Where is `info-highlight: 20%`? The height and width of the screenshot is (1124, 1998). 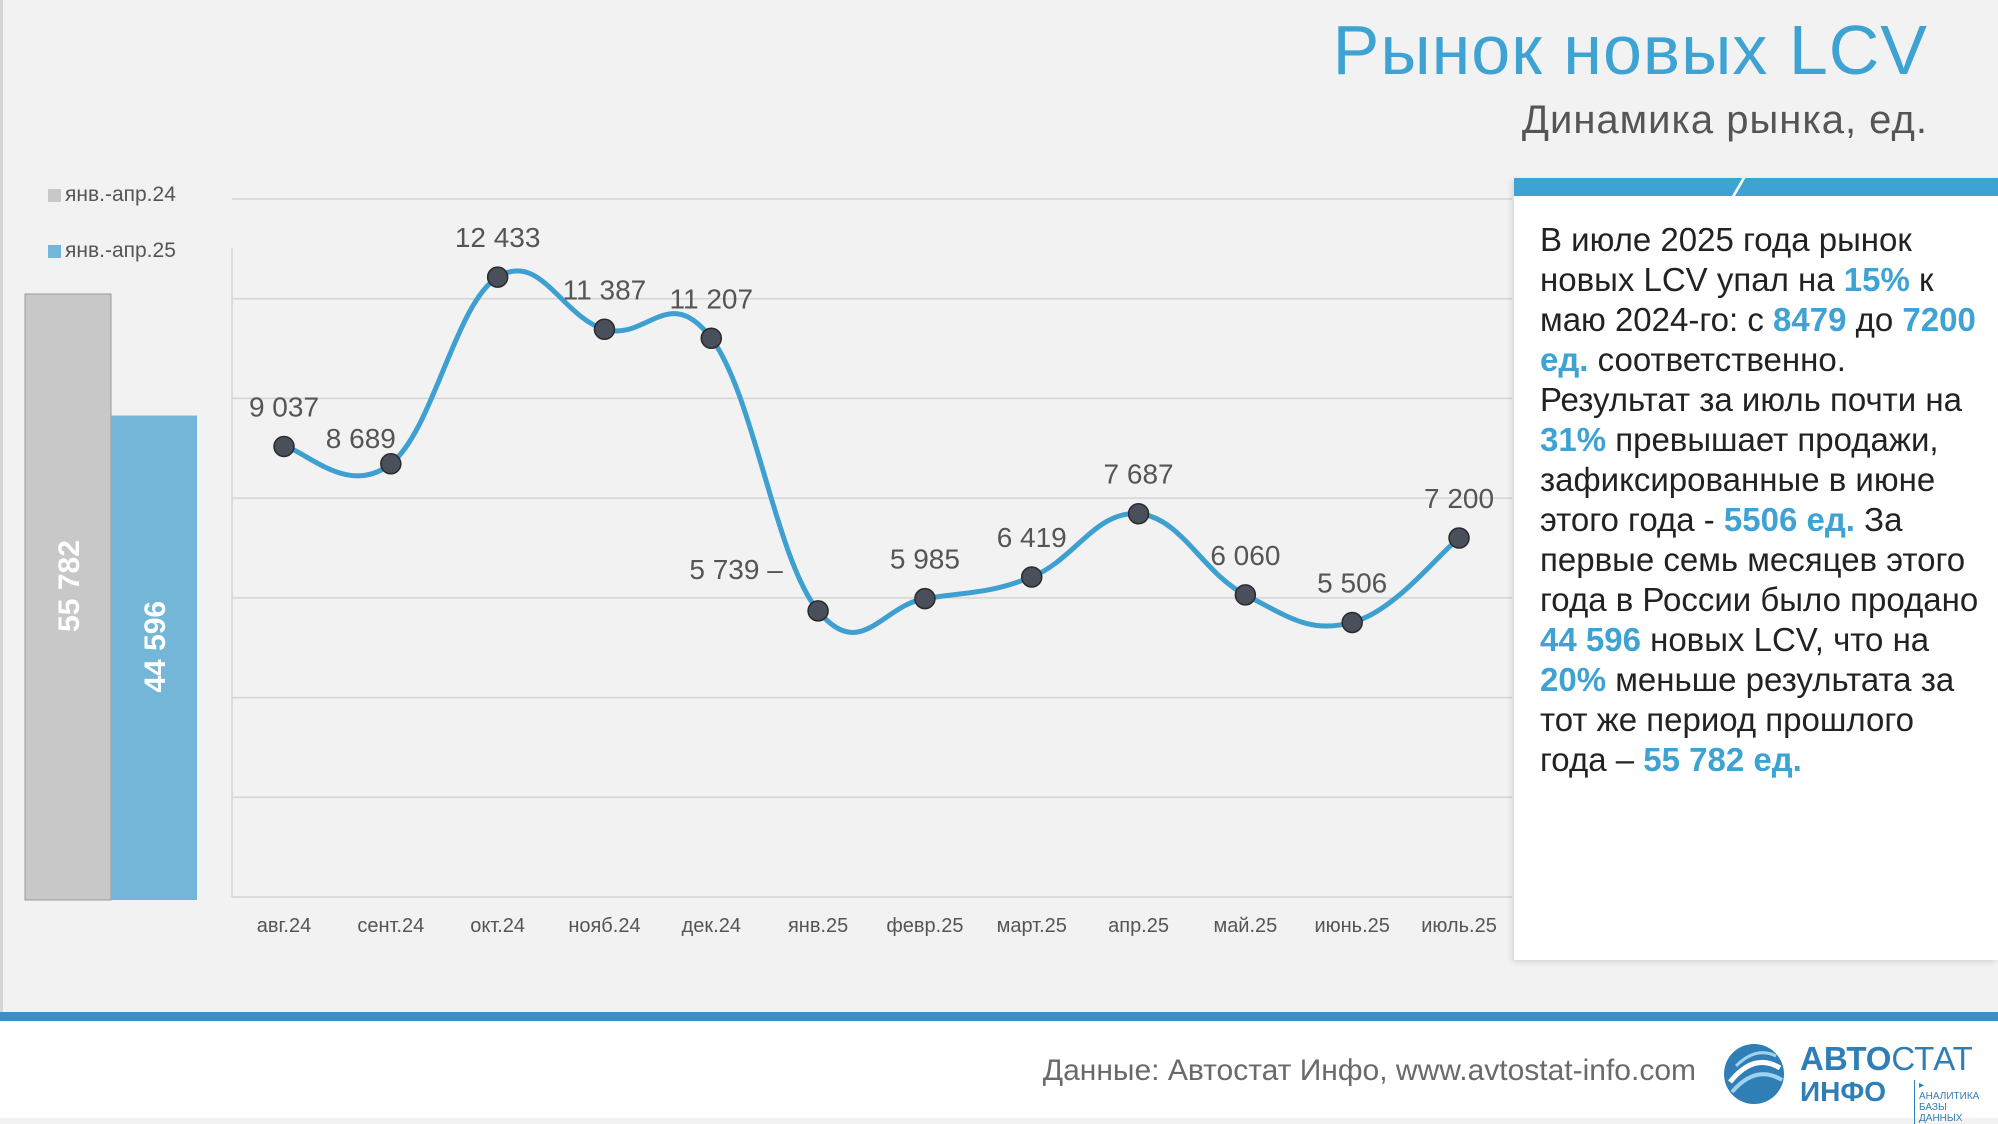
info-highlight: 20% is located at coordinates (1573, 679).